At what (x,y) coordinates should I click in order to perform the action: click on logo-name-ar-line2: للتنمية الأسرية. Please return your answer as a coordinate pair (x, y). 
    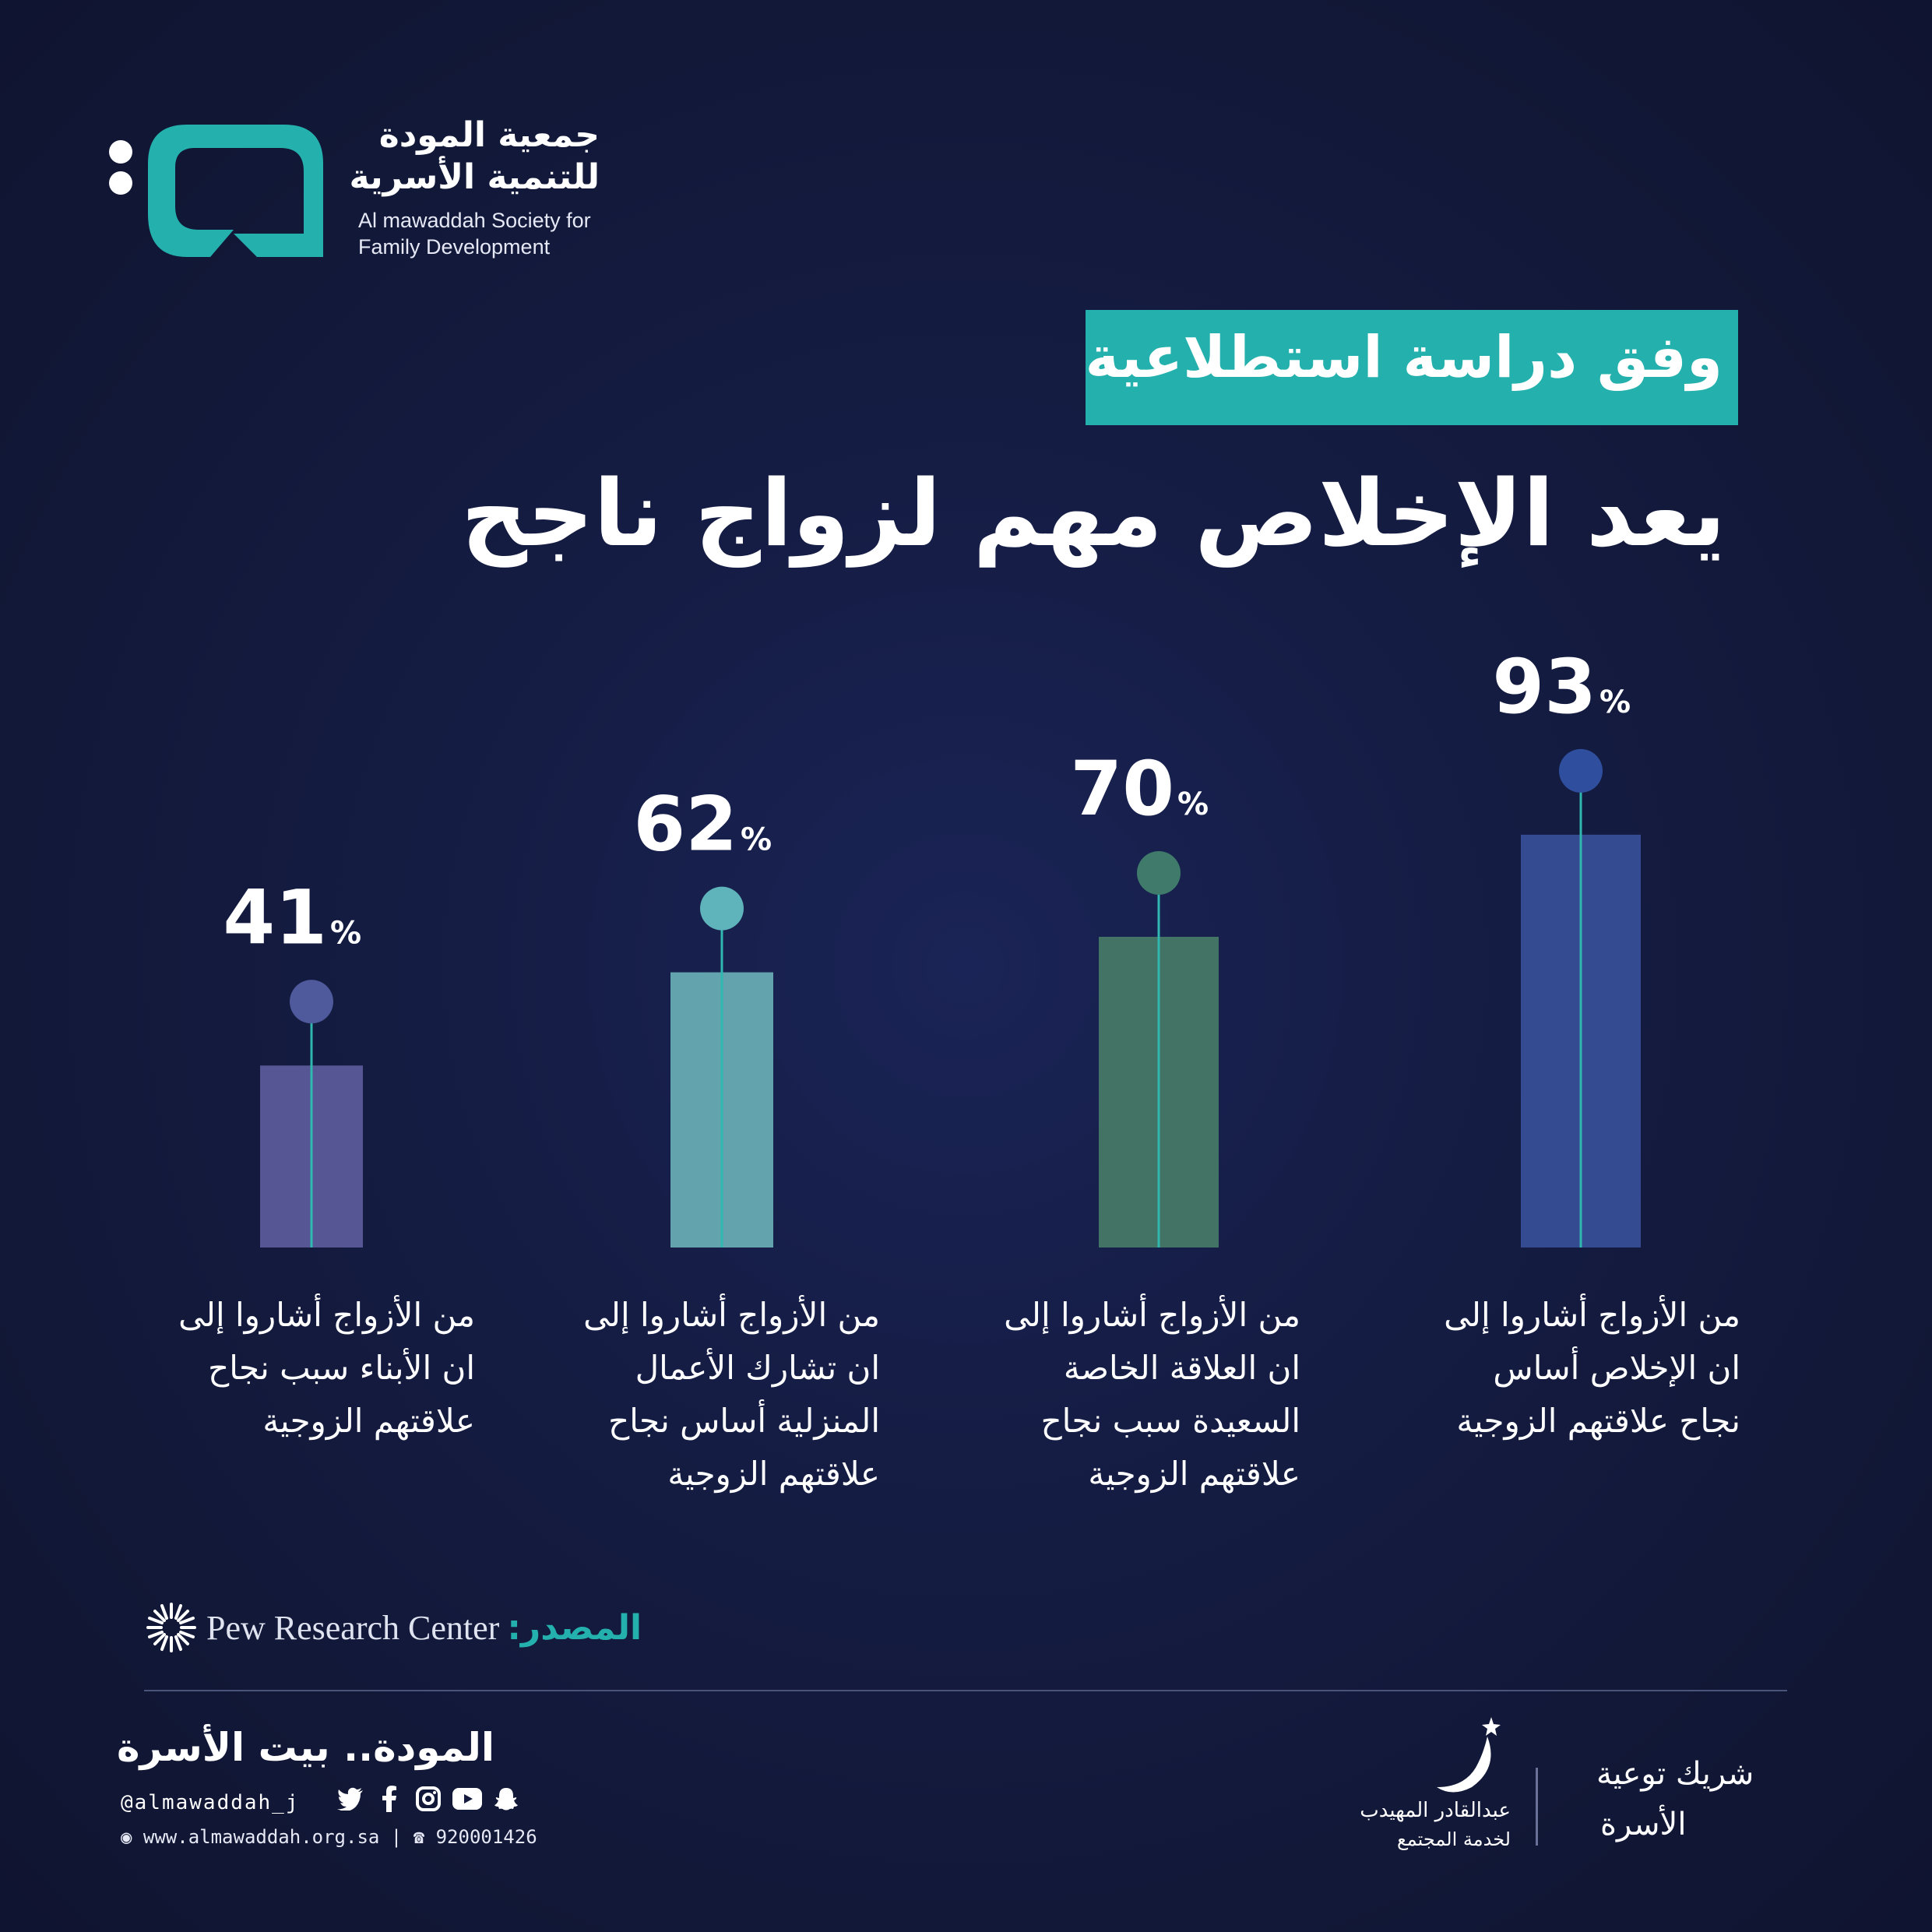
    Looking at the image, I should click on (474, 177).